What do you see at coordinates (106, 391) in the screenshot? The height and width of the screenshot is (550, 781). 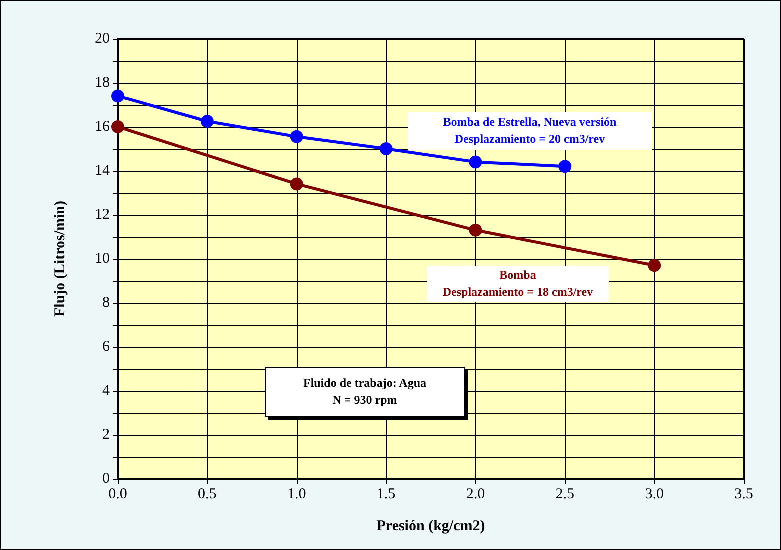 I see `y-tick-label: 4` at bounding box center [106, 391].